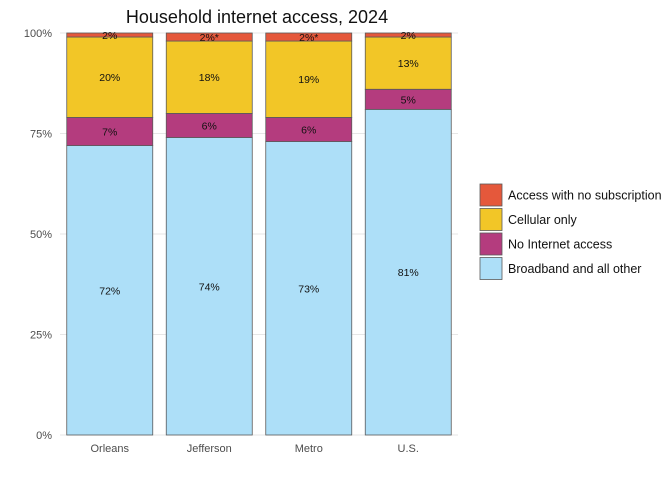 The width and height of the screenshot is (672, 480). Describe the element at coordinates (408, 64) in the screenshot. I see `data-label: 13%` at that location.